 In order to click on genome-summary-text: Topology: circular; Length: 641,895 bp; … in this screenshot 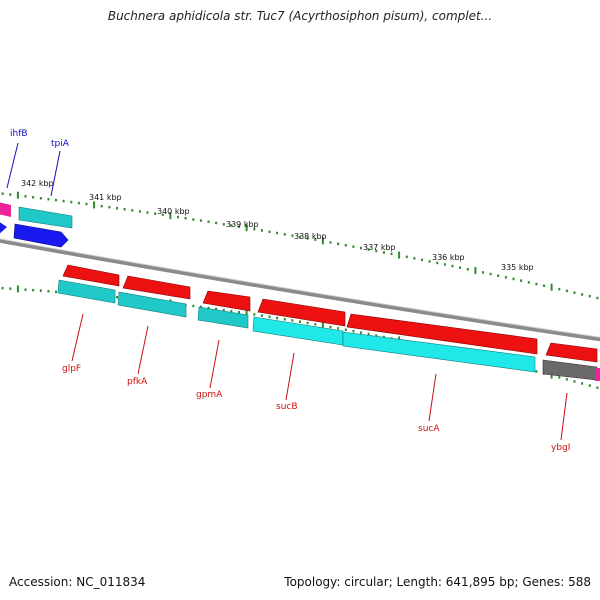, I will do `click(437, 582)`.